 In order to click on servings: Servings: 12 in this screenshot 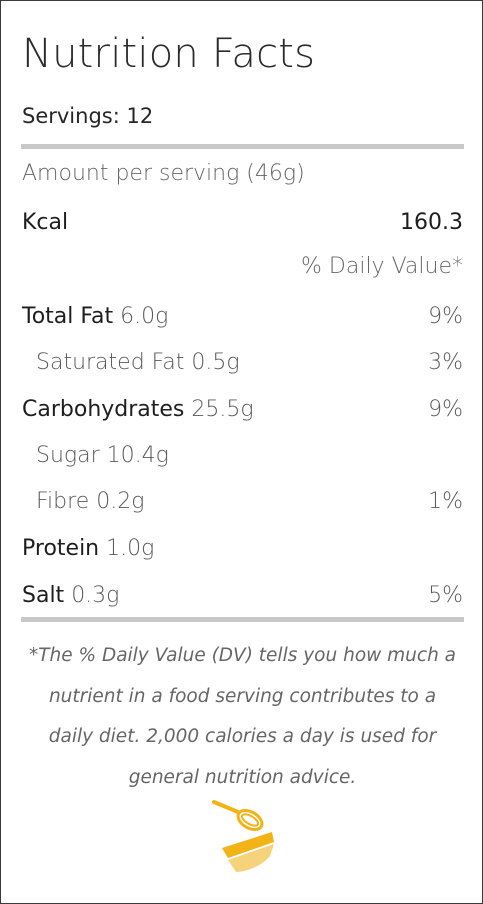, I will do `click(88, 116)`.